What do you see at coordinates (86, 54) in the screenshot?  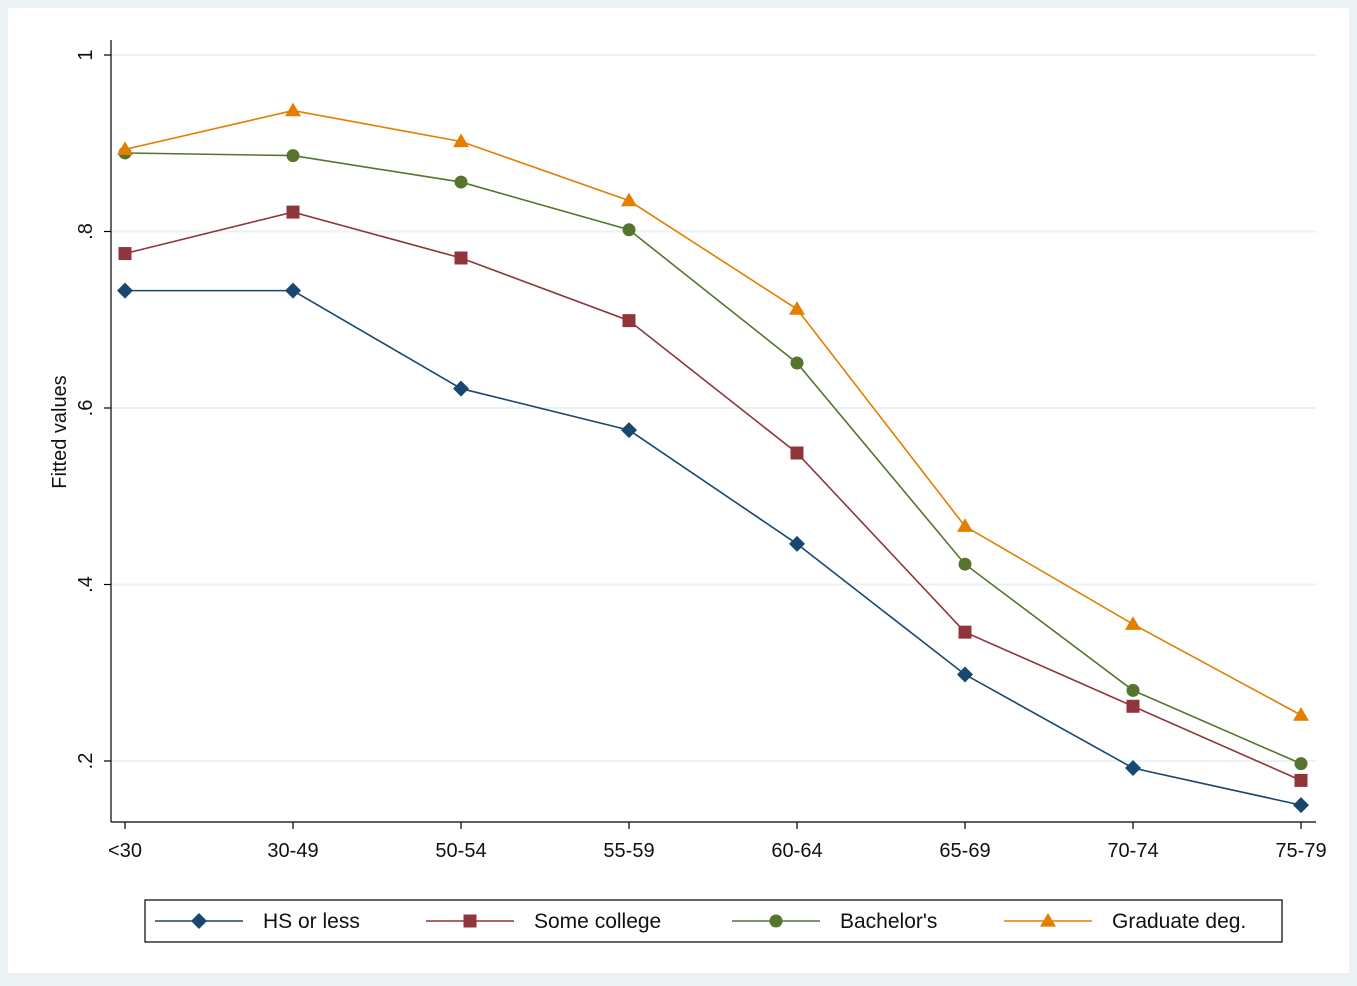 I see `y-tick-label: 1` at bounding box center [86, 54].